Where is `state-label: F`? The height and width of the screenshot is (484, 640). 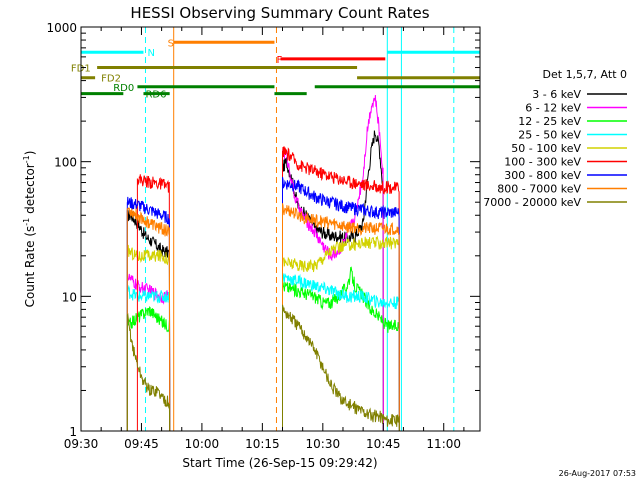 state-label: F is located at coordinates (279, 60).